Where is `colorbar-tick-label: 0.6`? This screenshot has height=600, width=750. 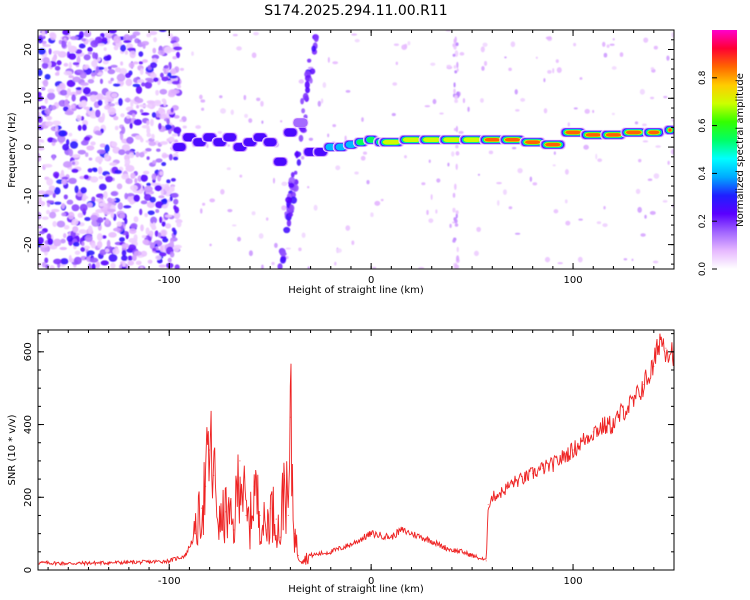
colorbar-tick-label: 0.6 is located at coordinates (703, 125).